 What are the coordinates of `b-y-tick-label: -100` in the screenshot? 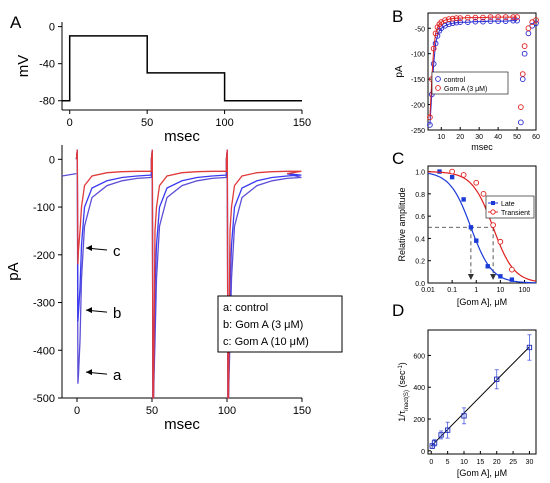 It's located at (418, 55).